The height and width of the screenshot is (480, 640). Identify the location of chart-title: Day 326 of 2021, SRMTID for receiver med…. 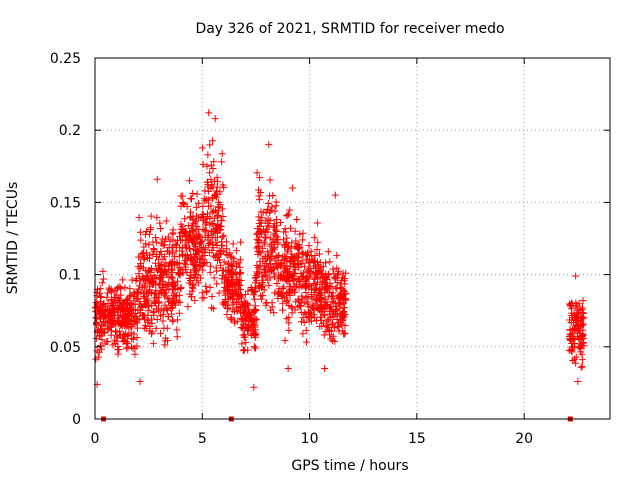
(349, 29).